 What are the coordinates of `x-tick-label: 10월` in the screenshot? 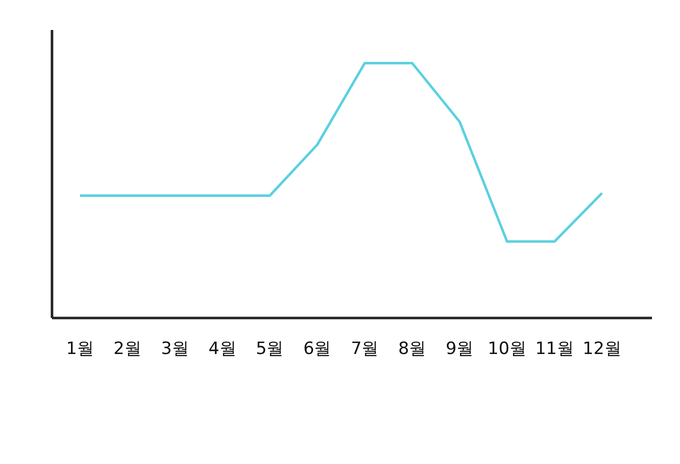 It's located at (507, 349).